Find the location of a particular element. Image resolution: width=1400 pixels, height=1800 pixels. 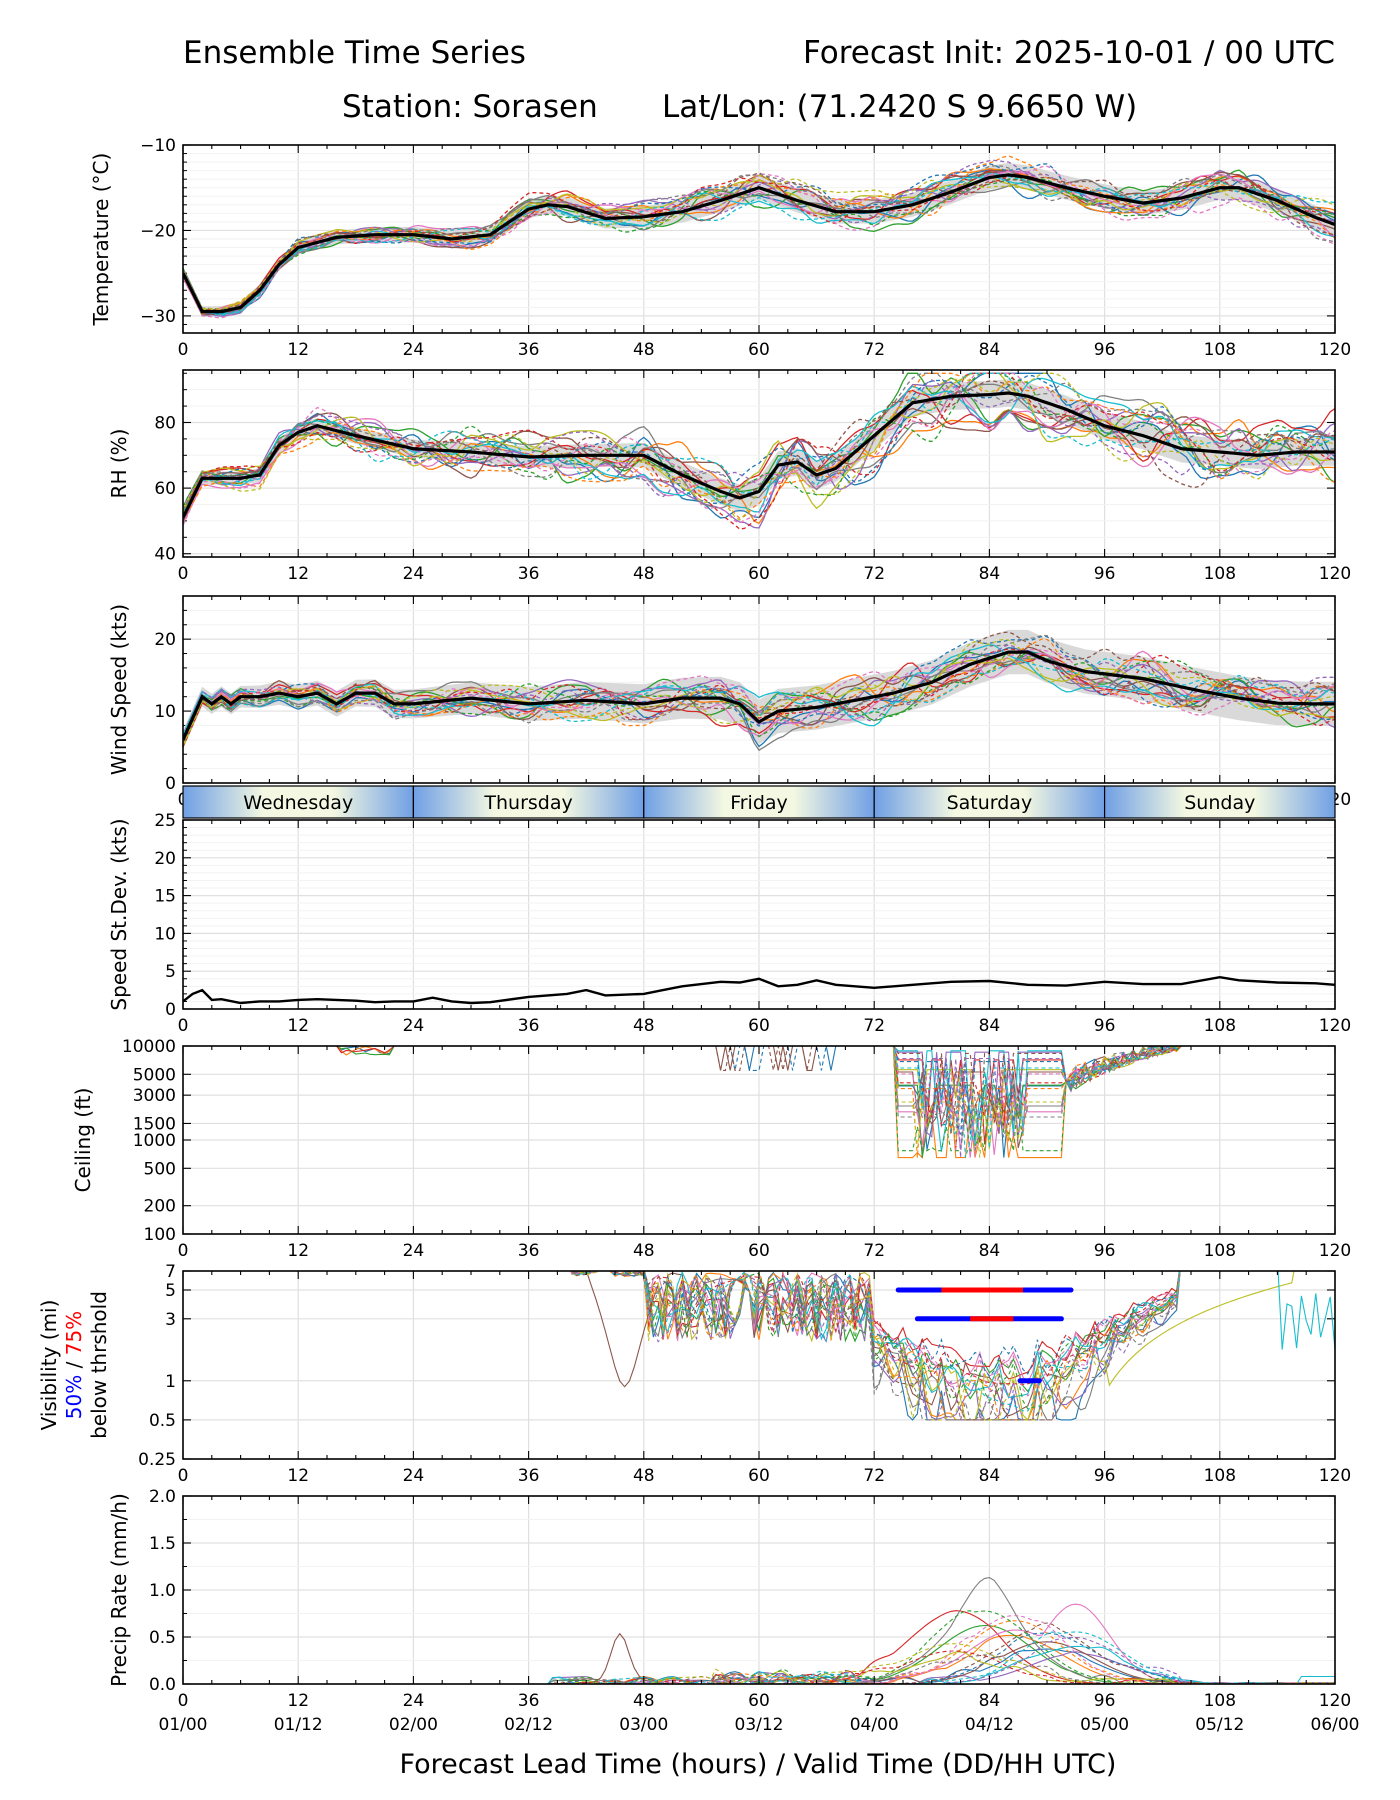

rh-xtick-label: 120 is located at coordinates (1335, 574).